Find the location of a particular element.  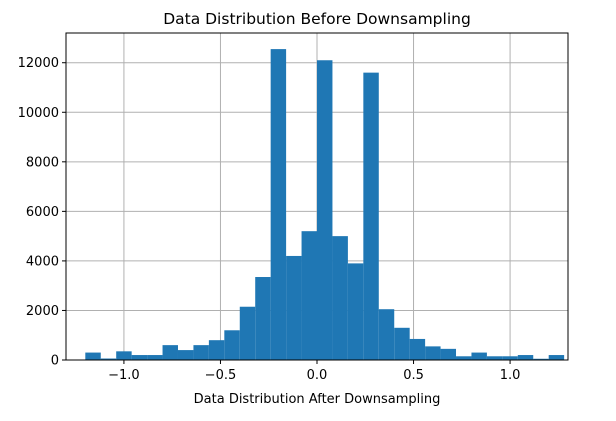

y-tick-label: 12000 is located at coordinates (38, 63).